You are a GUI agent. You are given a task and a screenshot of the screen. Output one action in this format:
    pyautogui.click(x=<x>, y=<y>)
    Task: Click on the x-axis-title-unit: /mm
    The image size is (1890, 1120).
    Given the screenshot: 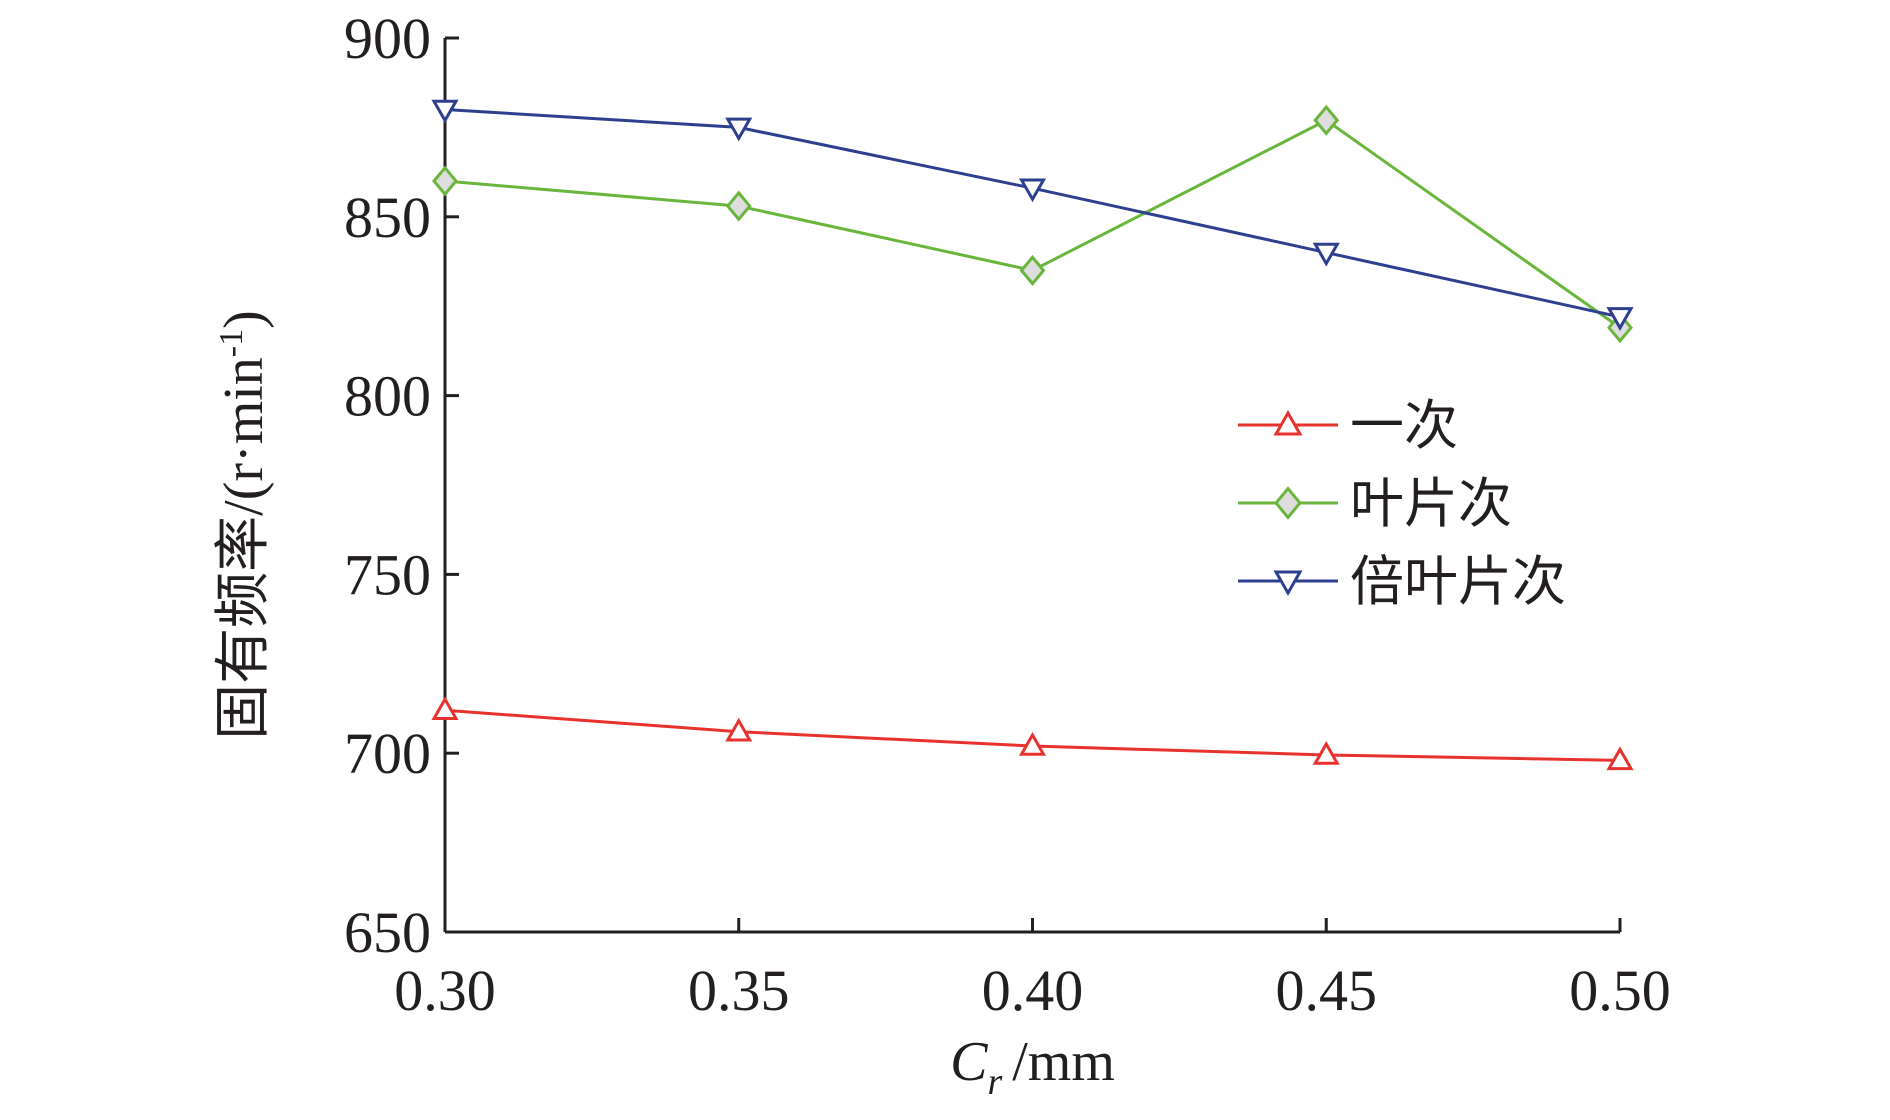 What is the action you would take?
    pyautogui.click(x=1063, y=1062)
    